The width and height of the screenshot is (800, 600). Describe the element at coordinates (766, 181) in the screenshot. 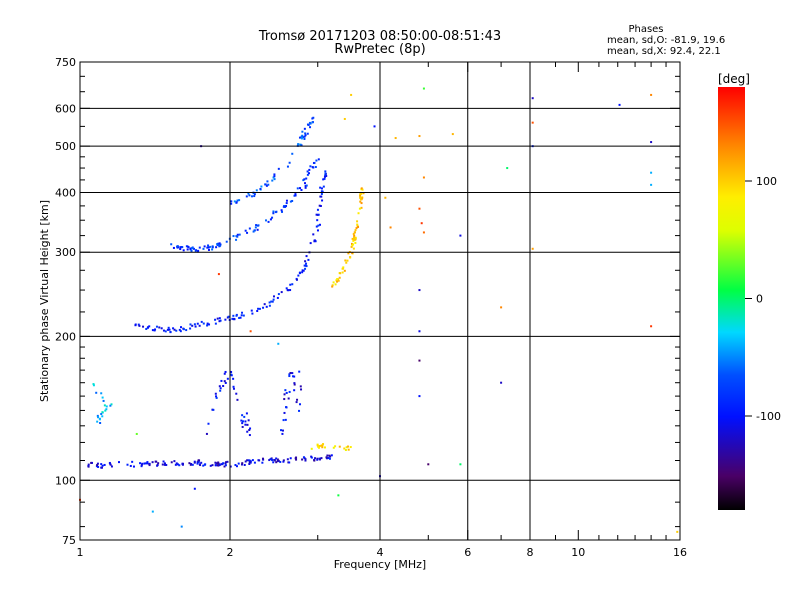

I see `colorbar-tick-label: 100` at that location.